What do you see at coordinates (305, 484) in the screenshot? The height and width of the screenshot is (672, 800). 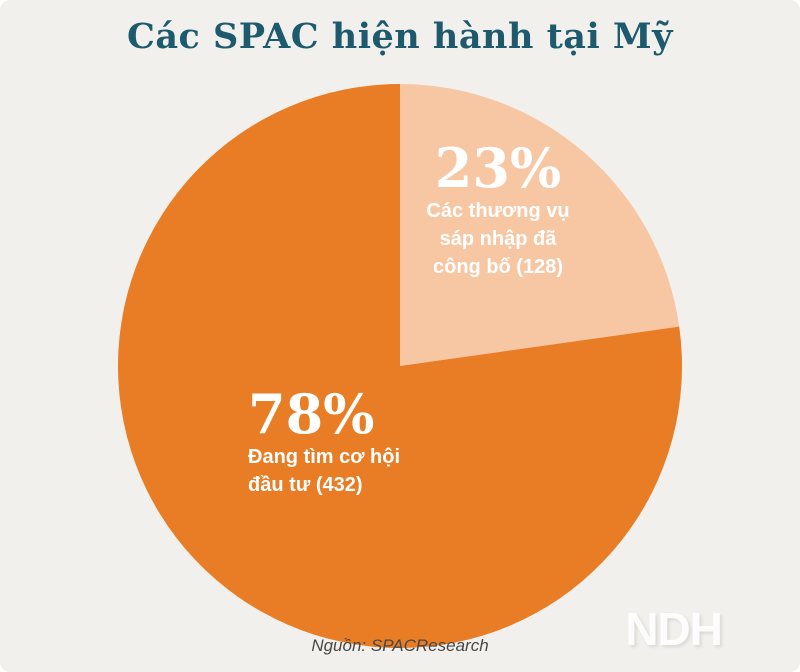 I see `slice-label-line: đầu tư (432)` at bounding box center [305, 484].